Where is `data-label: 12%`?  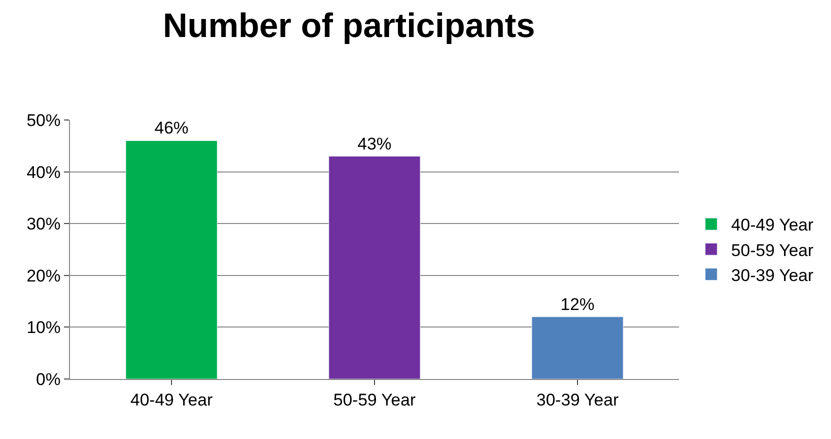 data-label: 12% is located at coordinates (577, 304).